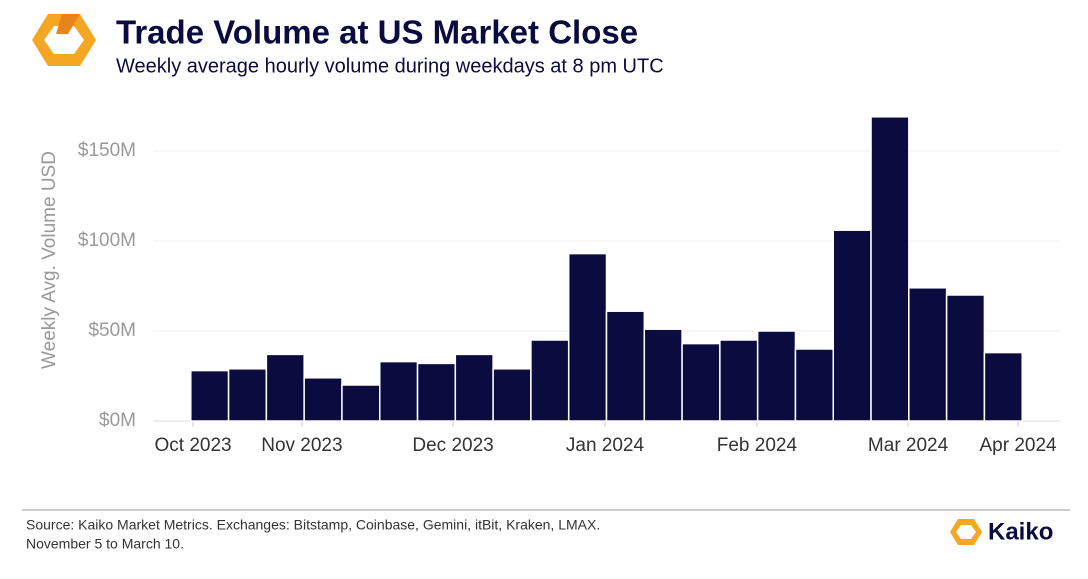 This screenshot has width=1088, height=579. What do you see at coordinates (64, 40) in the screenshot?
I see `logo` at bounding box center [64, 40].